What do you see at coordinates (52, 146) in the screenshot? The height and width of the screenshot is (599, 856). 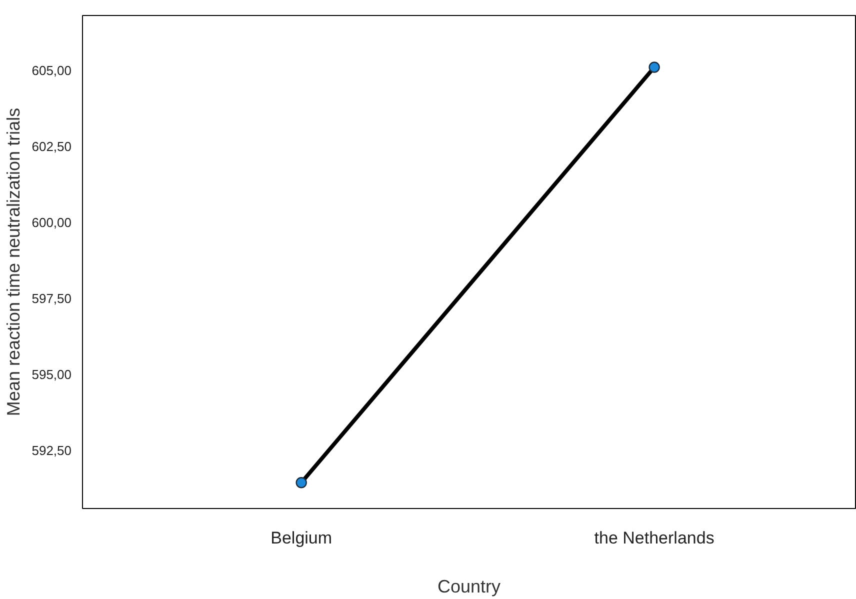 I see `y-tick-label: 602,50` at bounding box center [52, 146].